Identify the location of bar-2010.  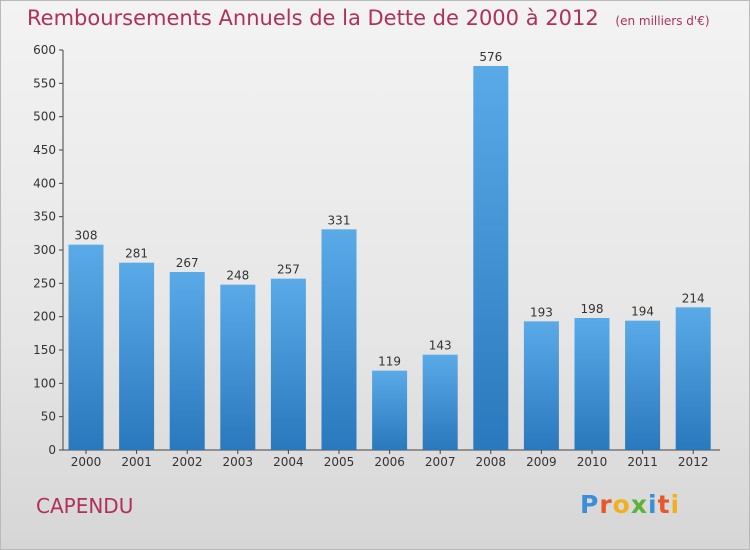
(592, 384).